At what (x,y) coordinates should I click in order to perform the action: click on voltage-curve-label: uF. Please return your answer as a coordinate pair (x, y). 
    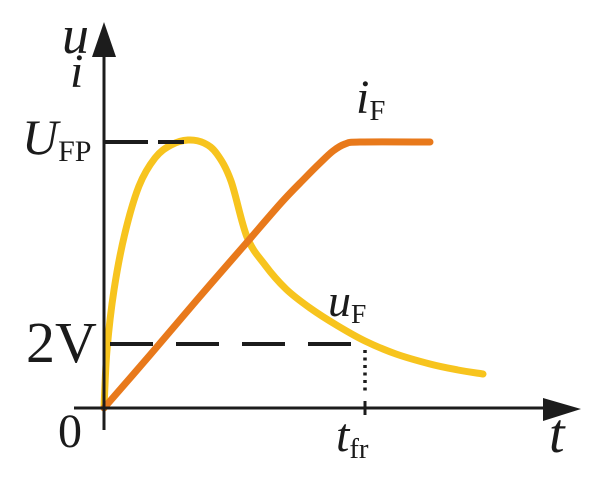
    Looking at the image, I should click on (347, 301).